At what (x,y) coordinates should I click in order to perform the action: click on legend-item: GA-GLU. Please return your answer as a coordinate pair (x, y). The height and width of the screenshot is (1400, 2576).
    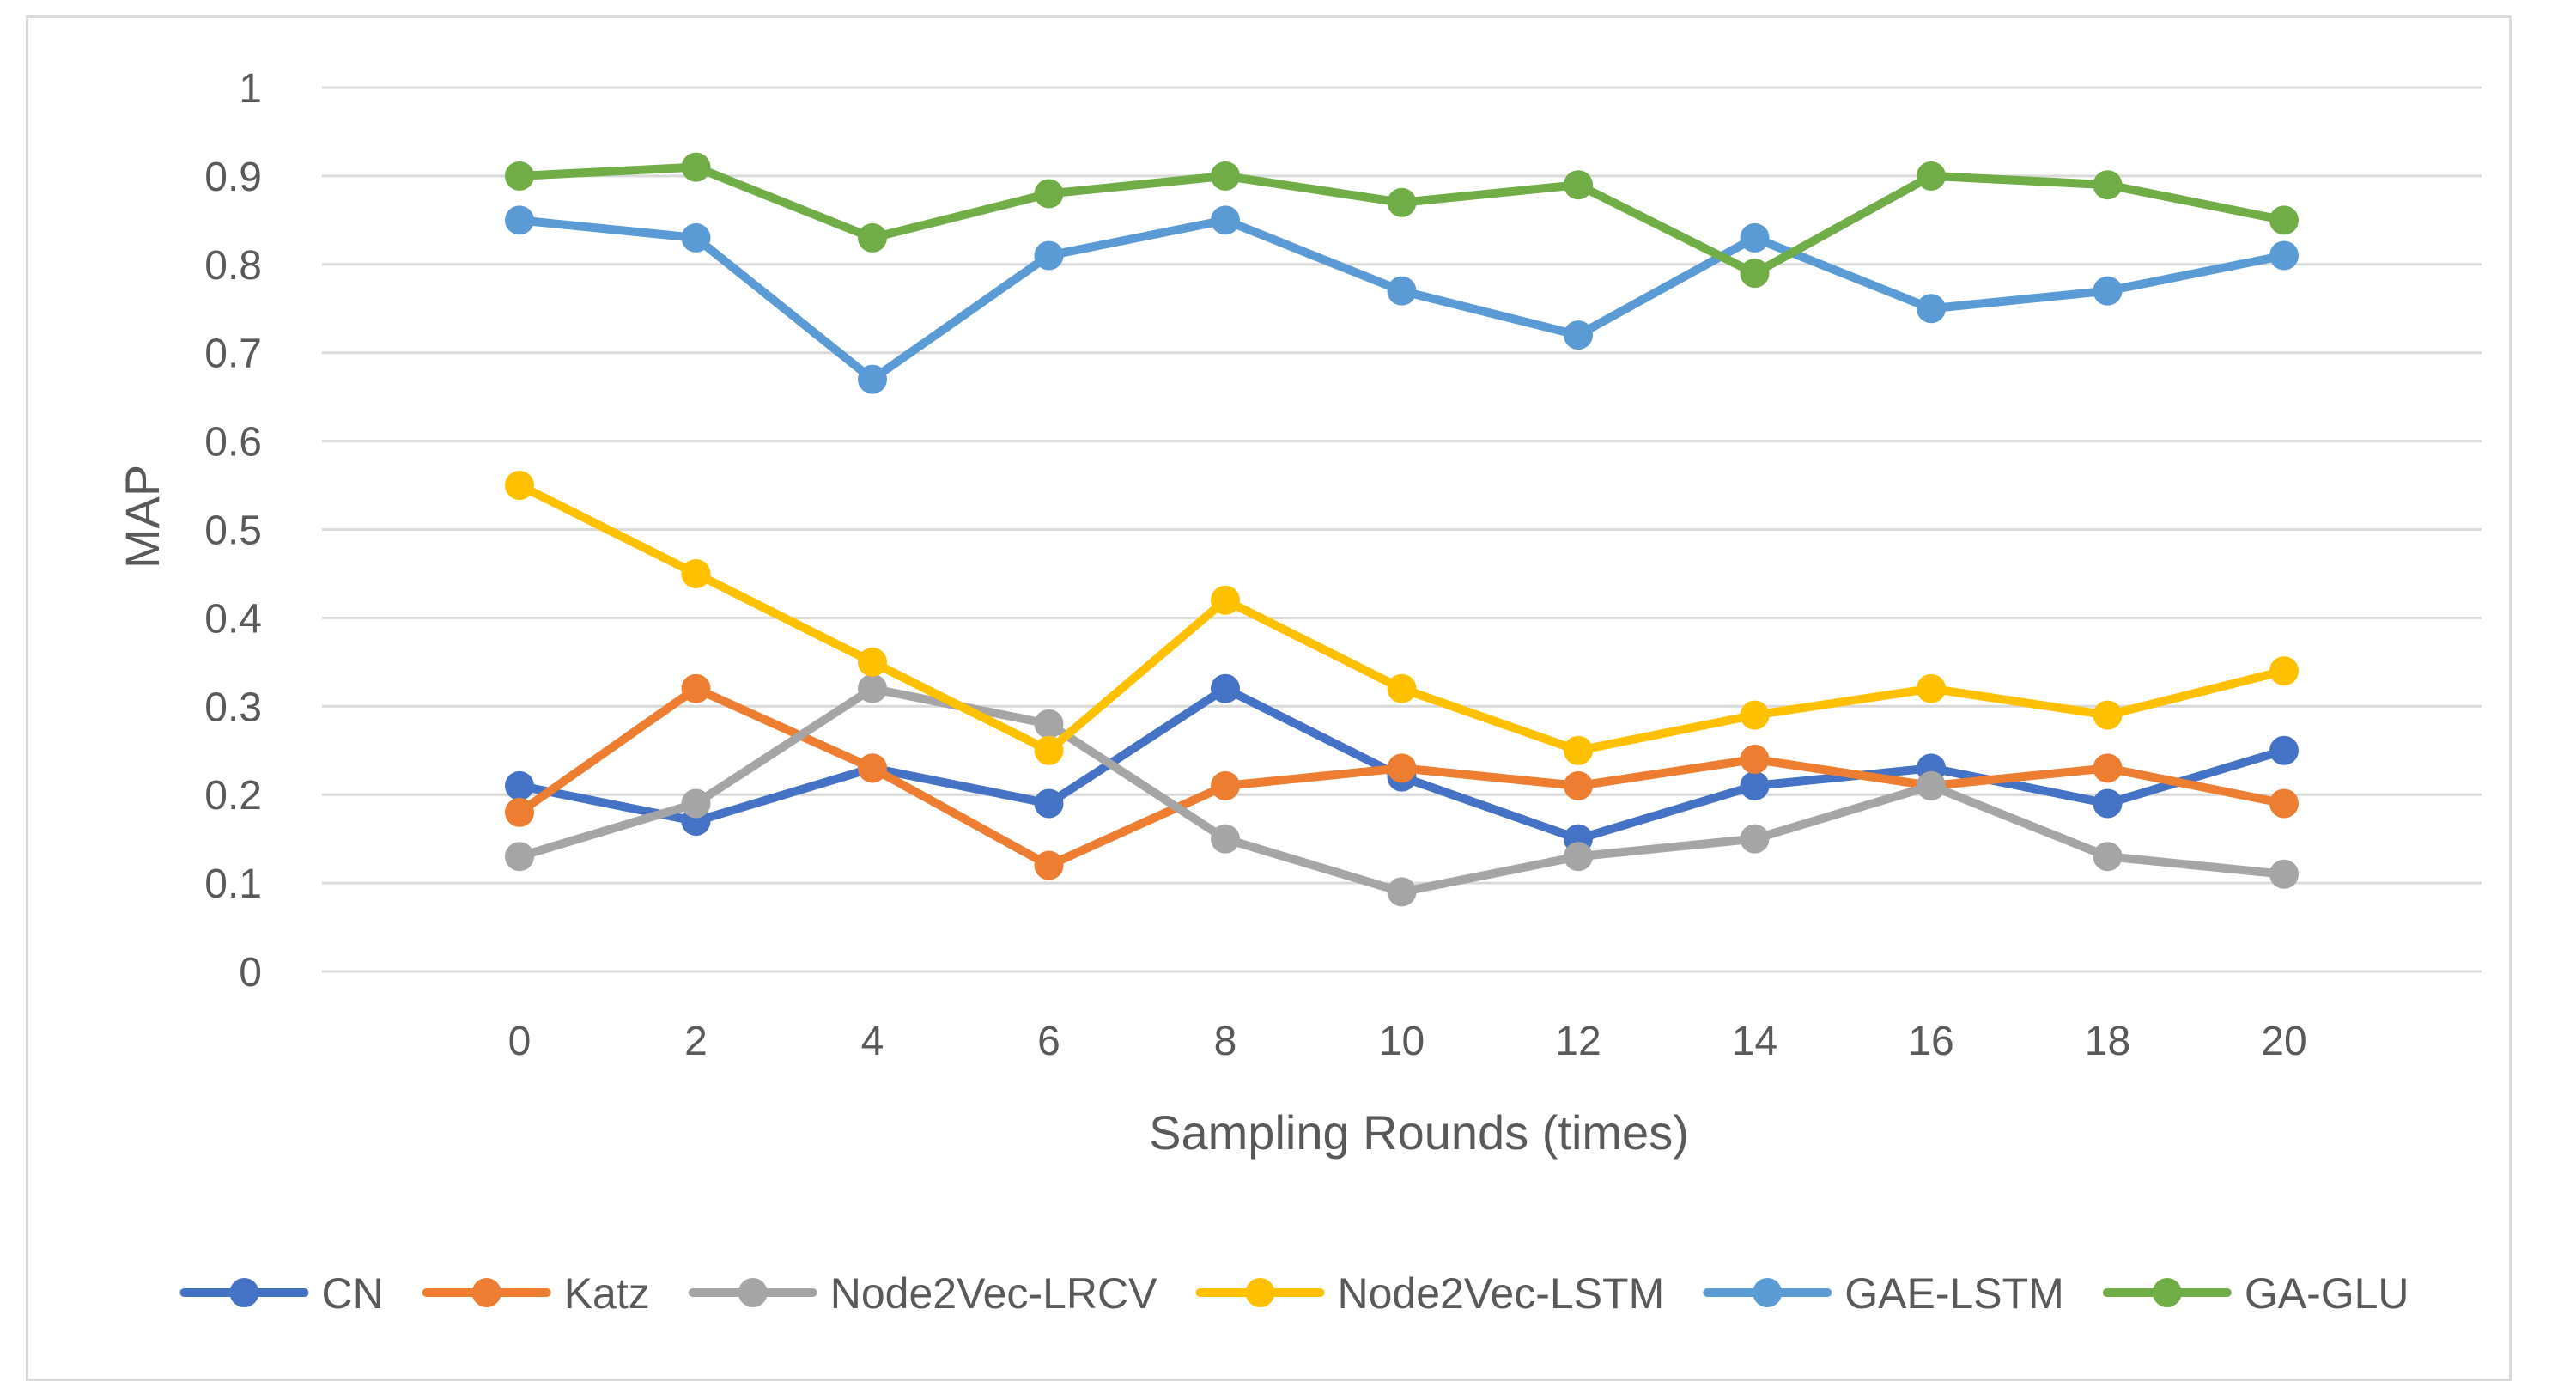
    Looking at the image, I should click on (2255, 1294).